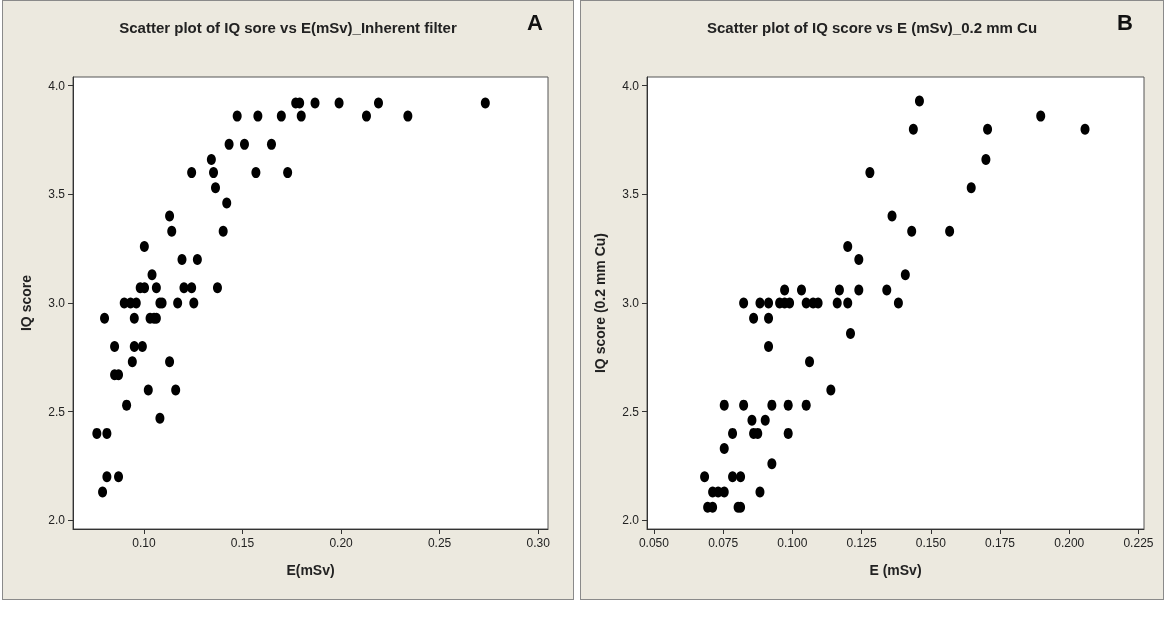 The image size is (1168, 617). I want to click on x-tick-label: 0.25, so click(439, 543).